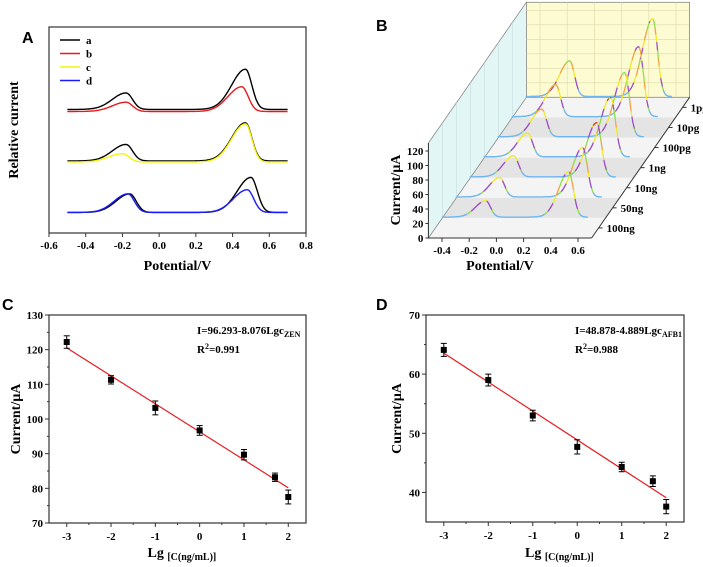 The height and width of the screenshot is (567, 703). I want to click on fit-equation-subscript: ZEN, so click(292, 334).